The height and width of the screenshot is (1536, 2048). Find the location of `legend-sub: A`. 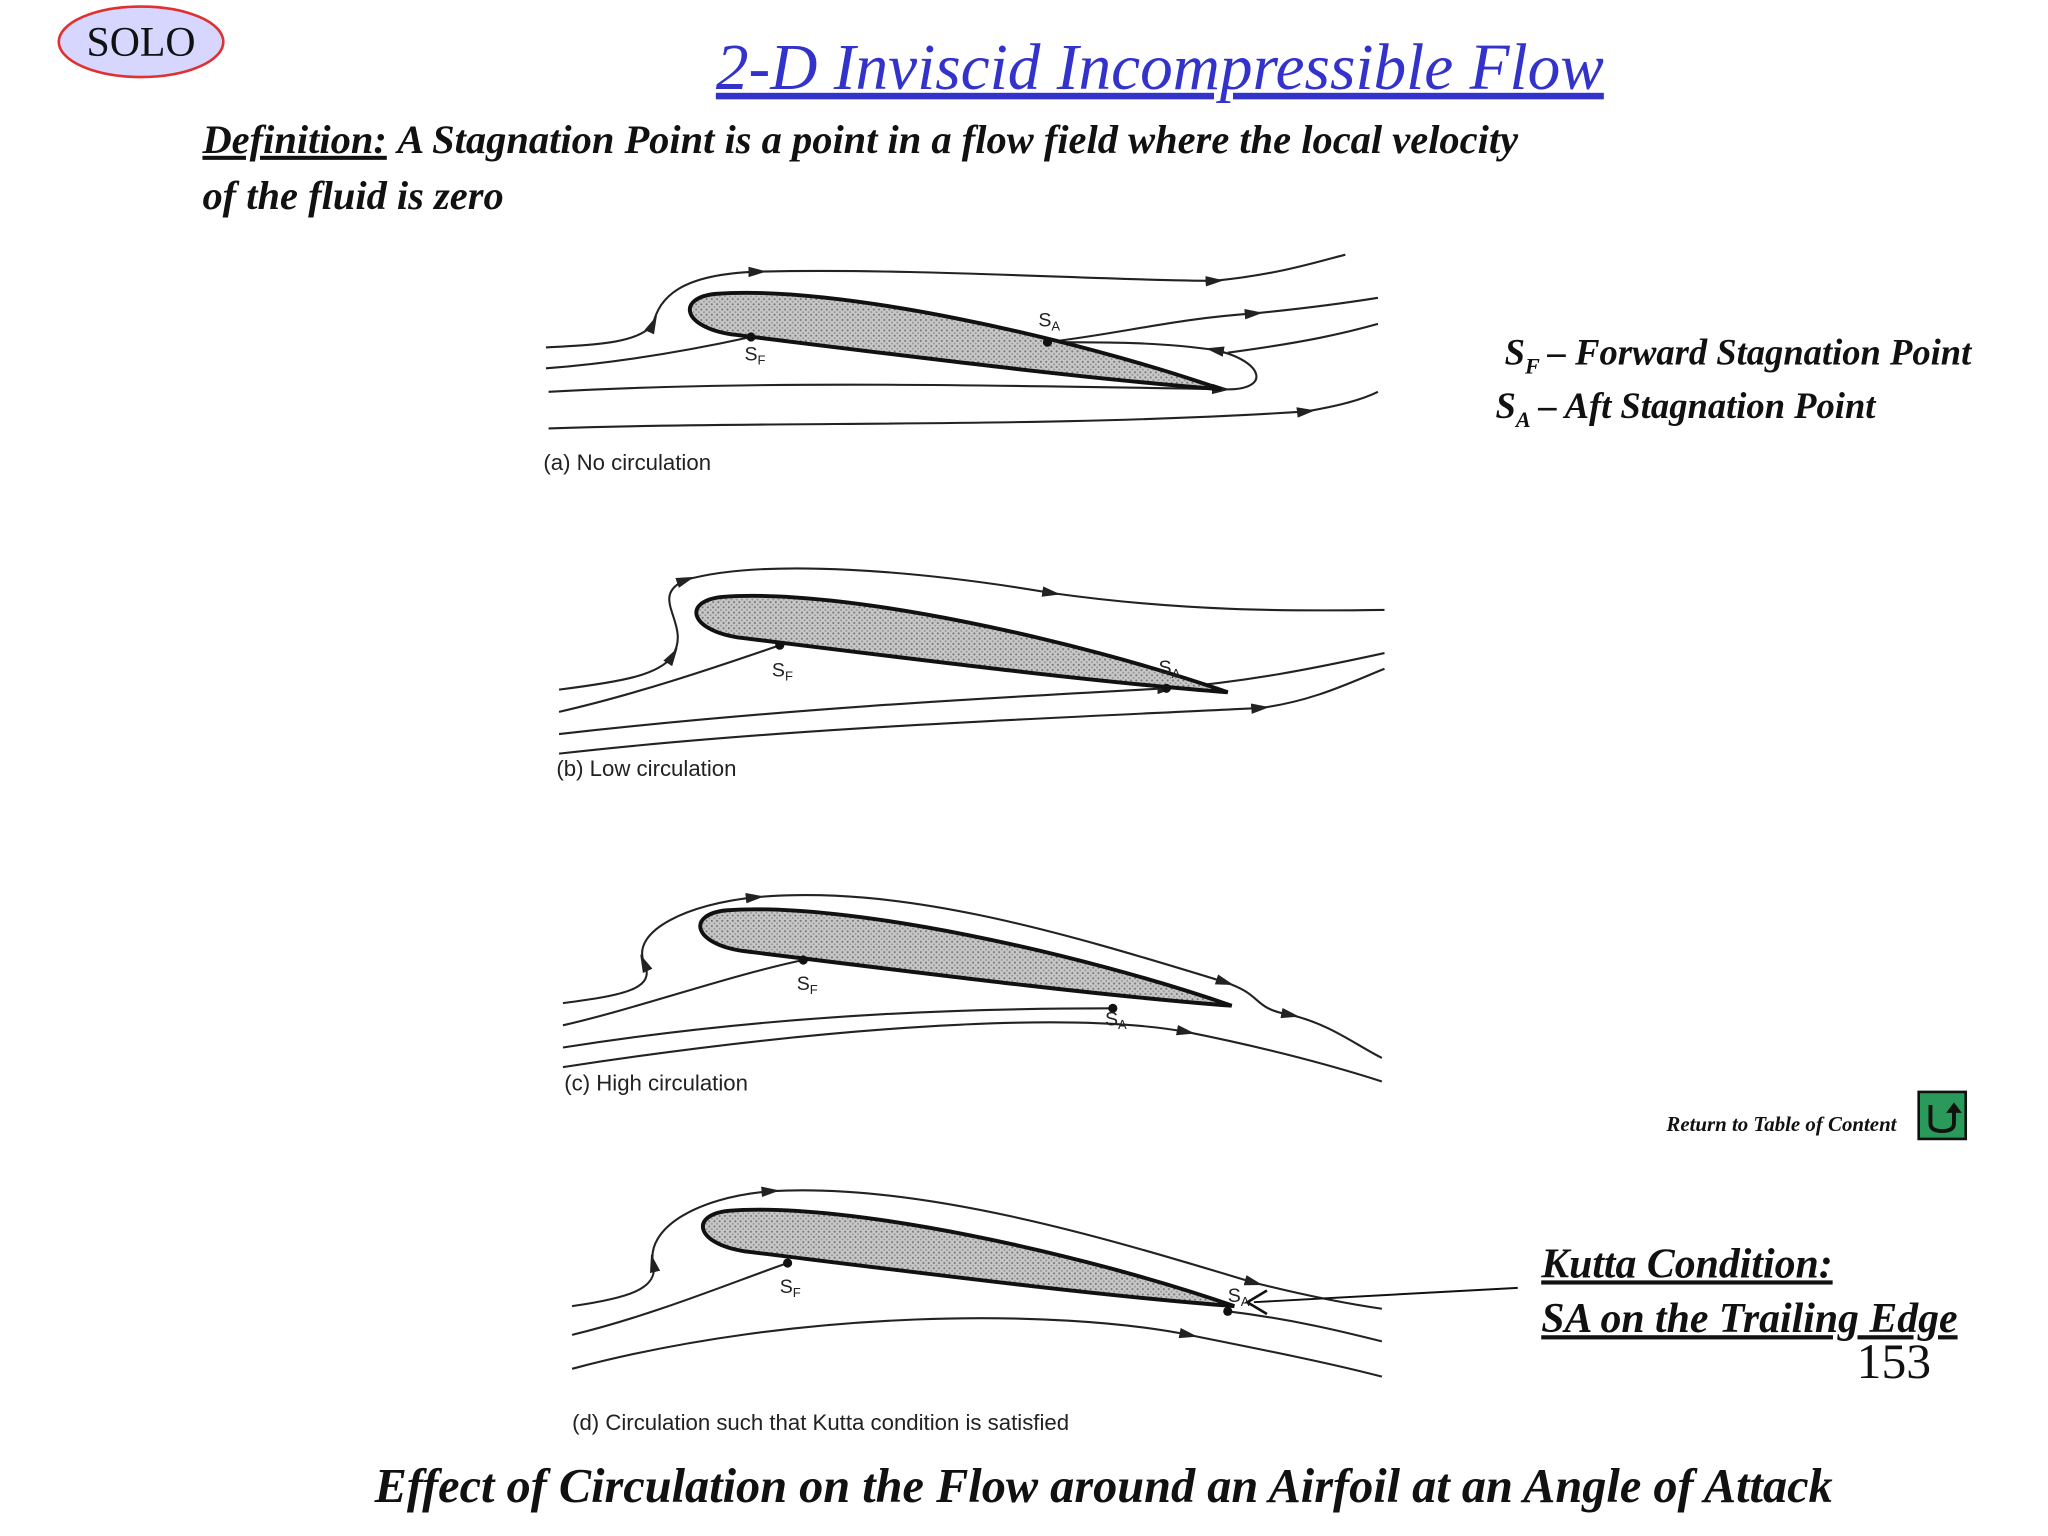

legend-sub: A is located at coordinates (1522, 419).